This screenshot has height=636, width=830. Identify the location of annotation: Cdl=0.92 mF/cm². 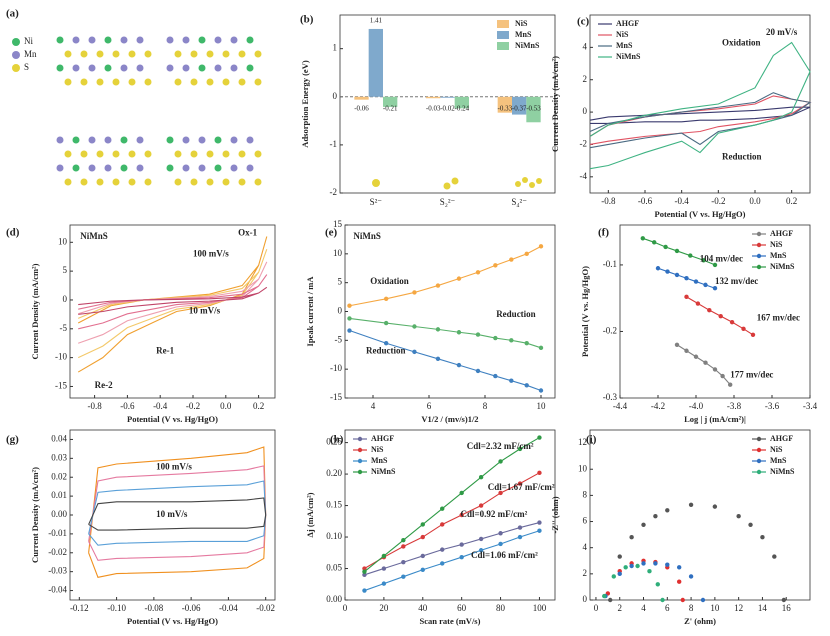
(494, 514).